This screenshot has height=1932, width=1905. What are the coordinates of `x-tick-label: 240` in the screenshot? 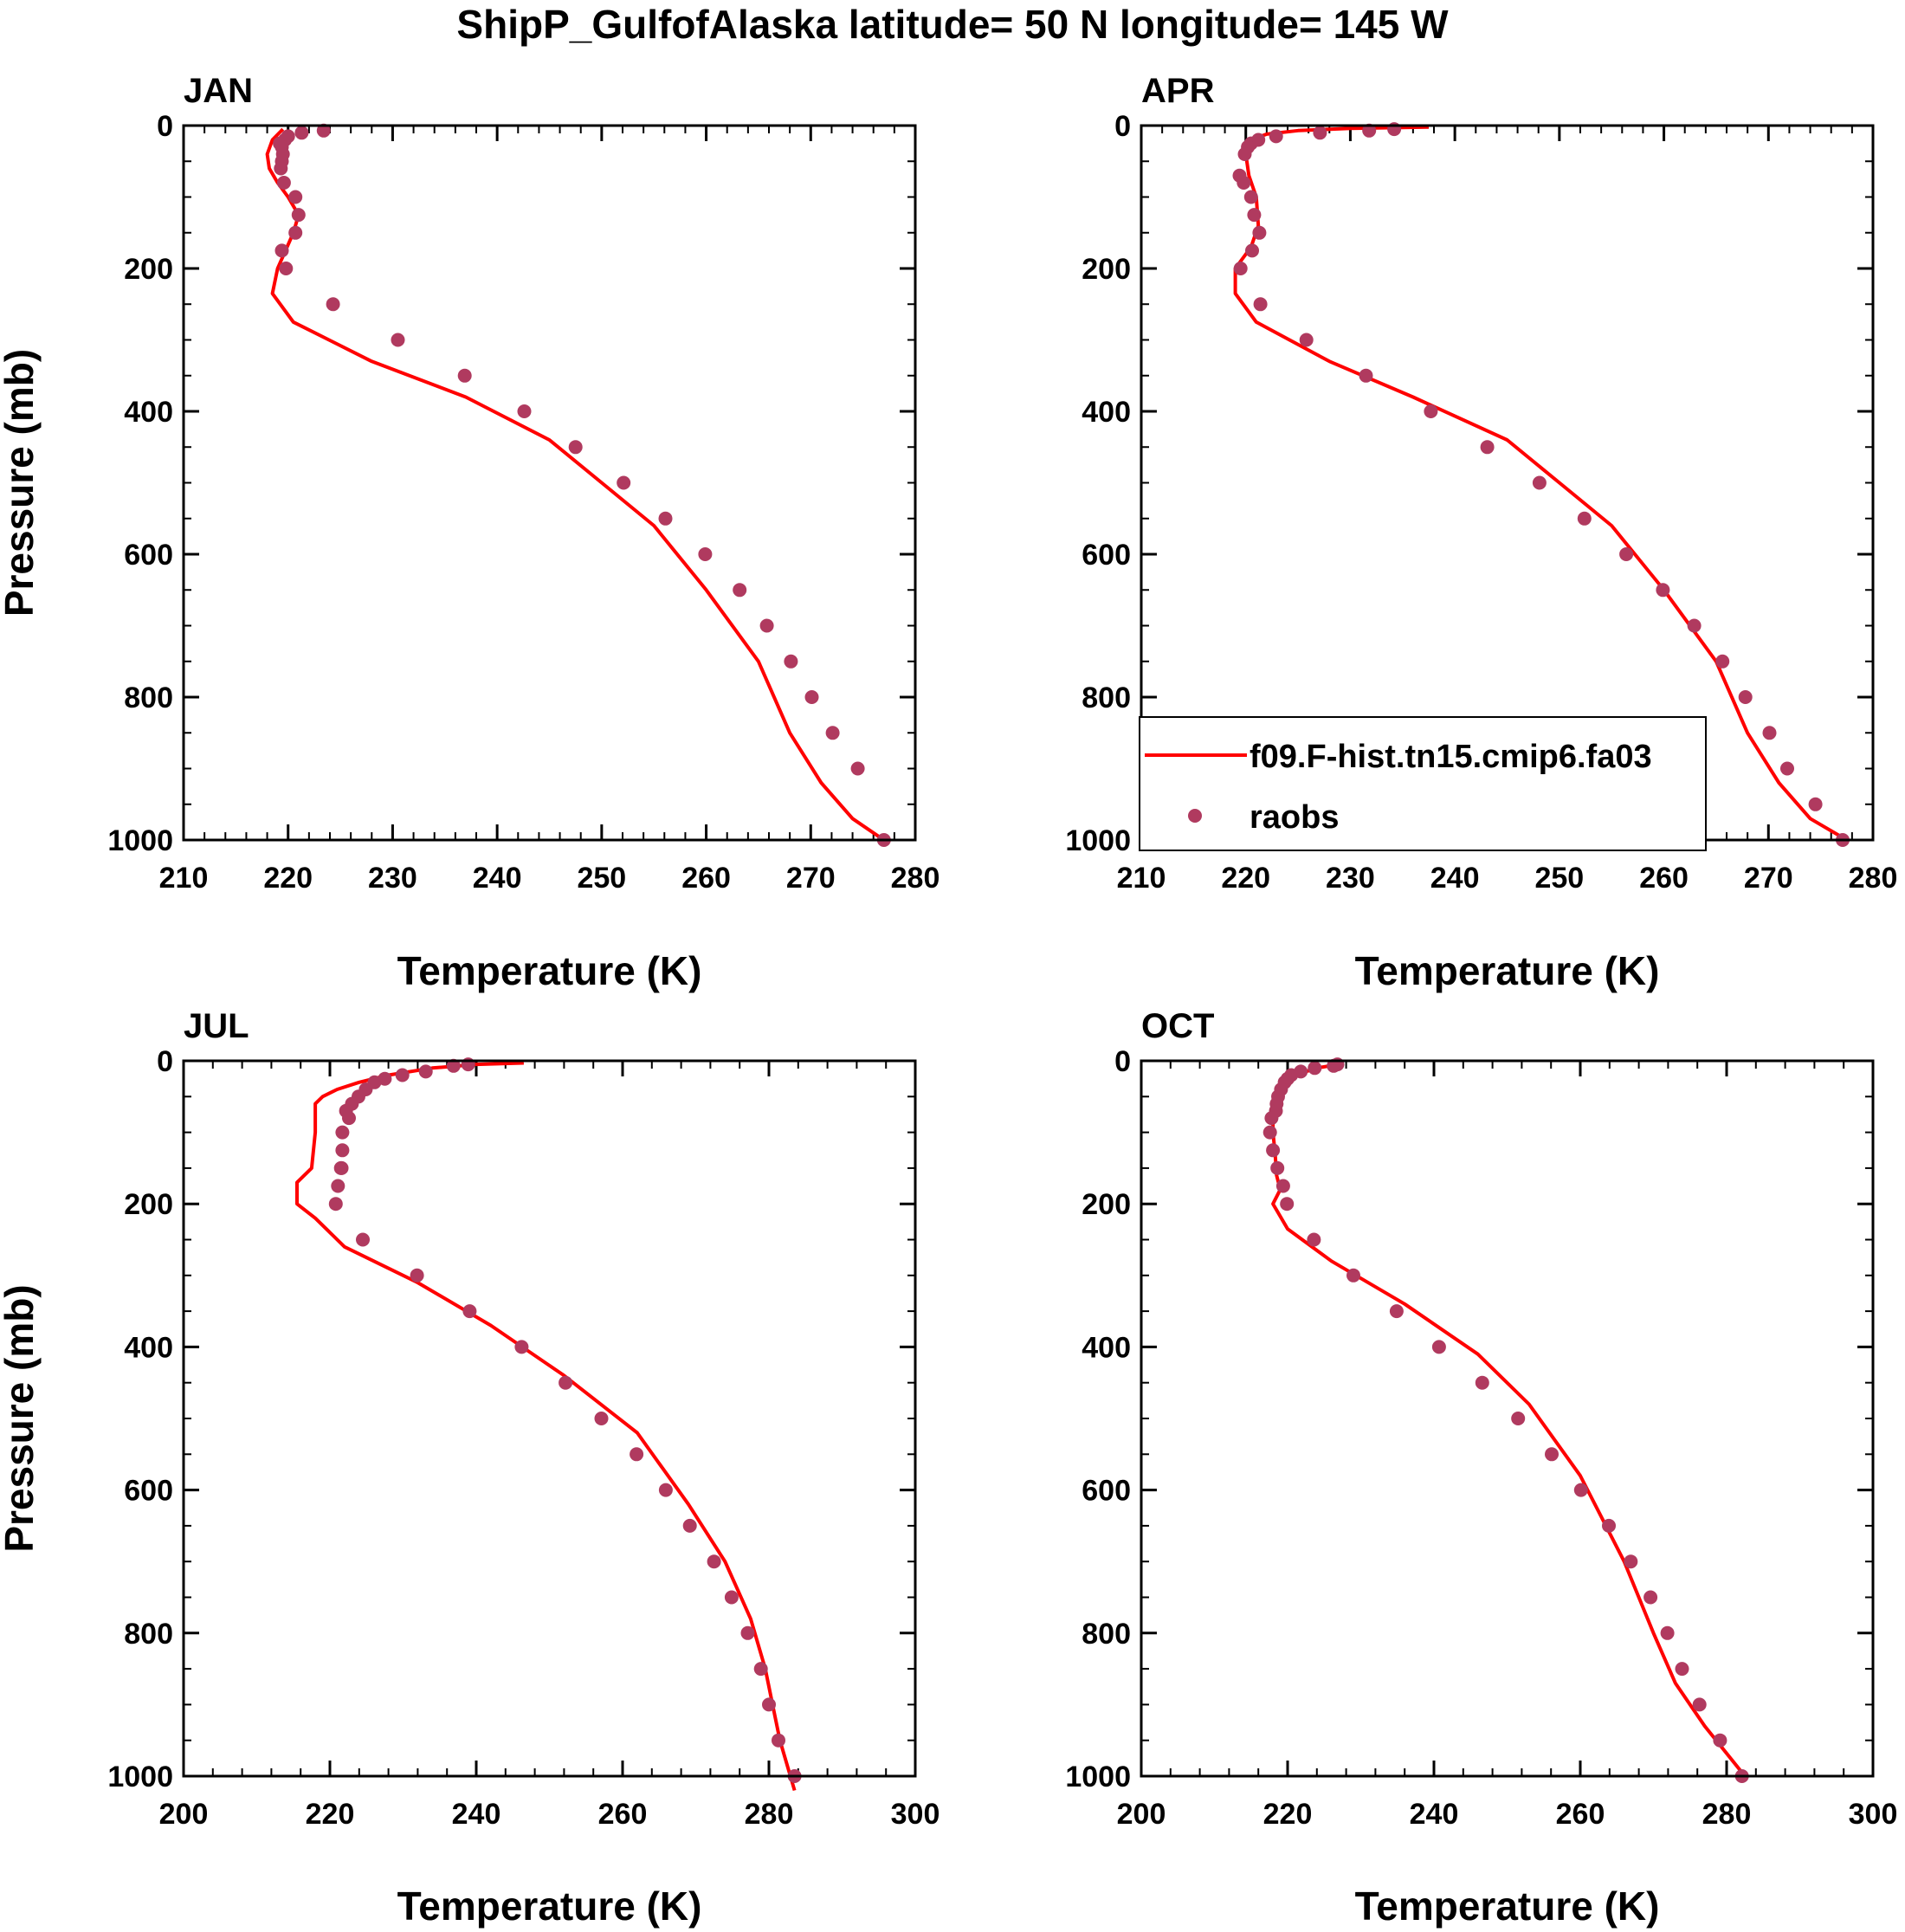 It's located at (477, 1814).